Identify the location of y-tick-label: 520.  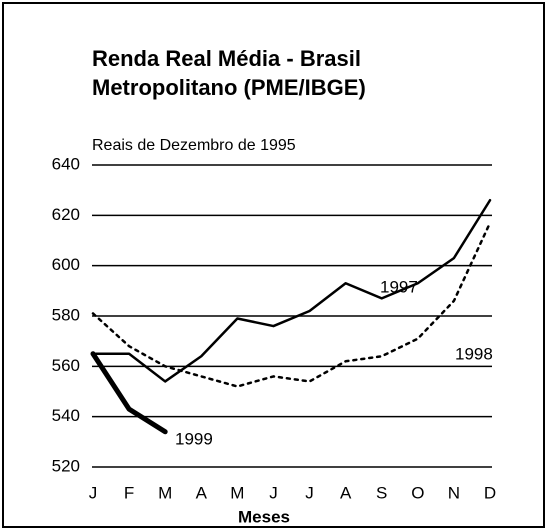
(66, 465).